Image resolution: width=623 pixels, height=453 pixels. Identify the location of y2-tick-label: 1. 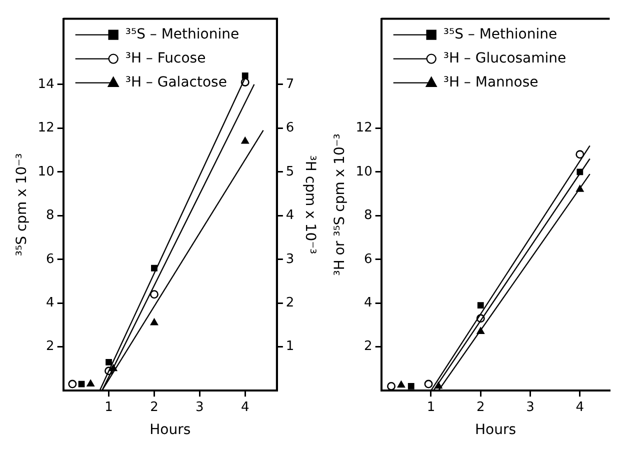
(290, 346).